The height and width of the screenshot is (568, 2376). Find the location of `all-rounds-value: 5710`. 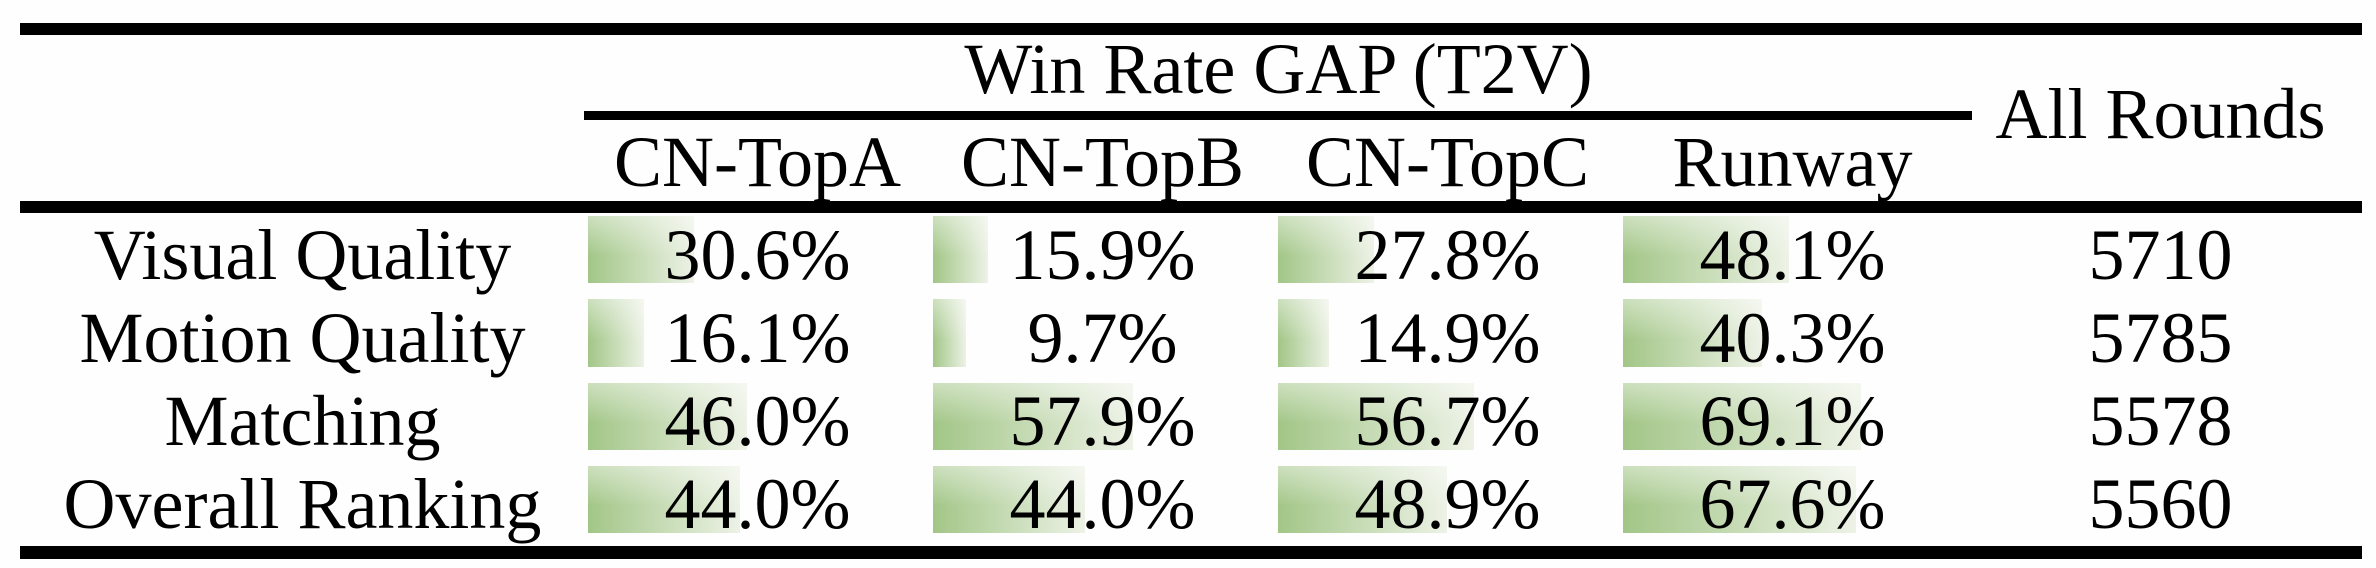

all-rounds-value: 5710 is located at coordinates (2160, 254).